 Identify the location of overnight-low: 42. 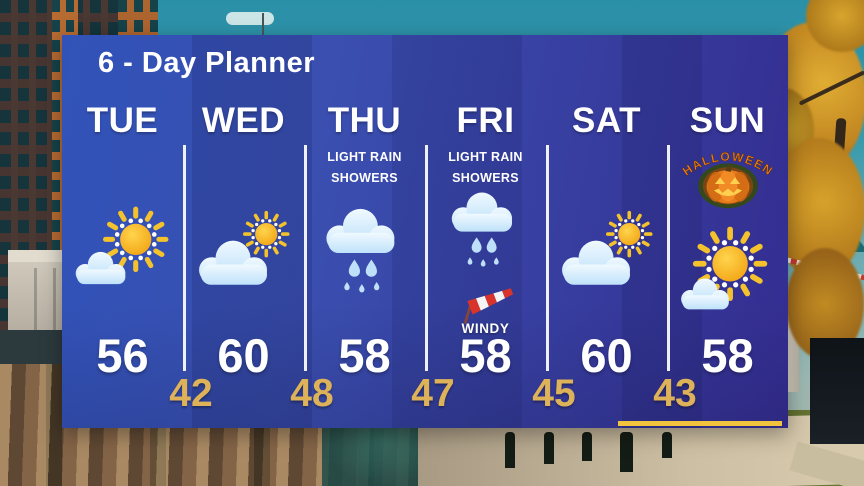
(191, 393).